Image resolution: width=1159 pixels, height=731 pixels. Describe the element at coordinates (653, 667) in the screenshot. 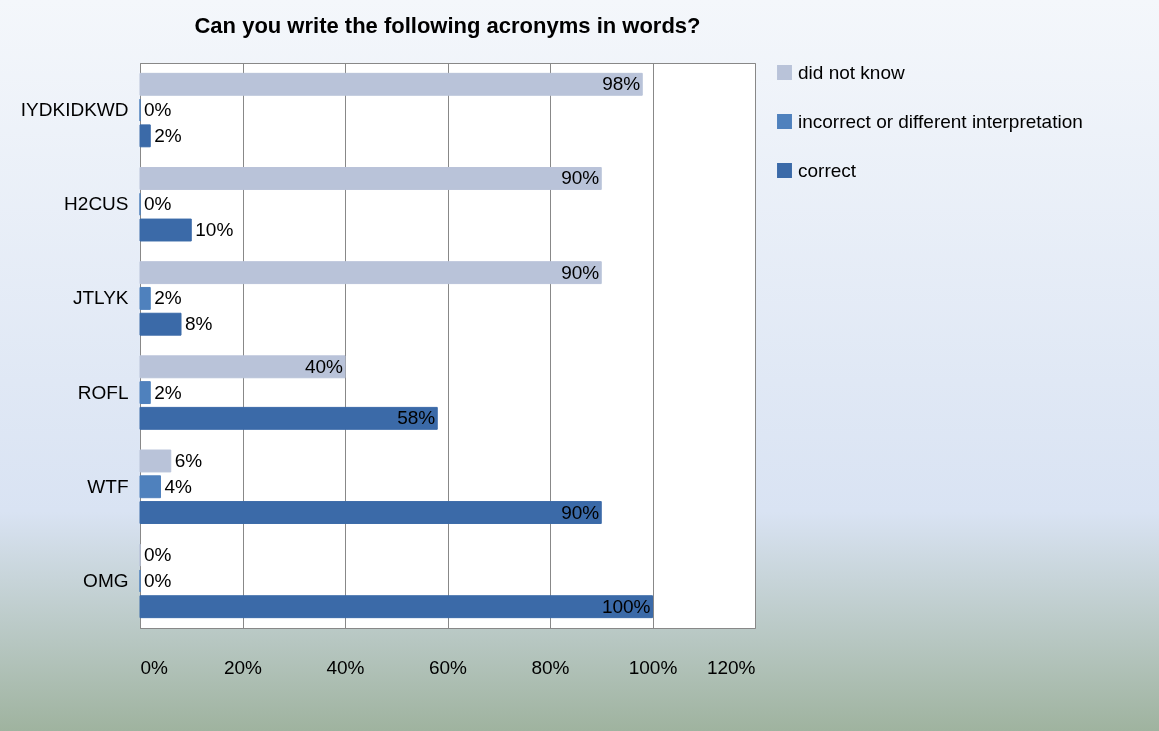

I see `x-tick-label: 100%` at that location.